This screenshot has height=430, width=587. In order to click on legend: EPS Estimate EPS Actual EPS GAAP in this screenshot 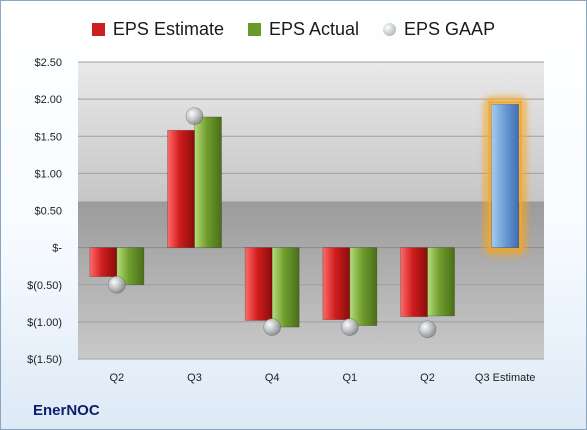, I will do `click(293, 29)`.